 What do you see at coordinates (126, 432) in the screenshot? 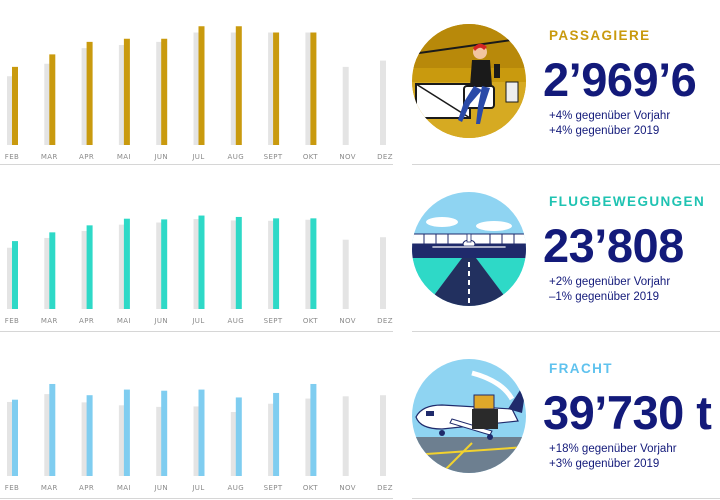
I see `bar-current-mai` at bounding box center [126, 432].